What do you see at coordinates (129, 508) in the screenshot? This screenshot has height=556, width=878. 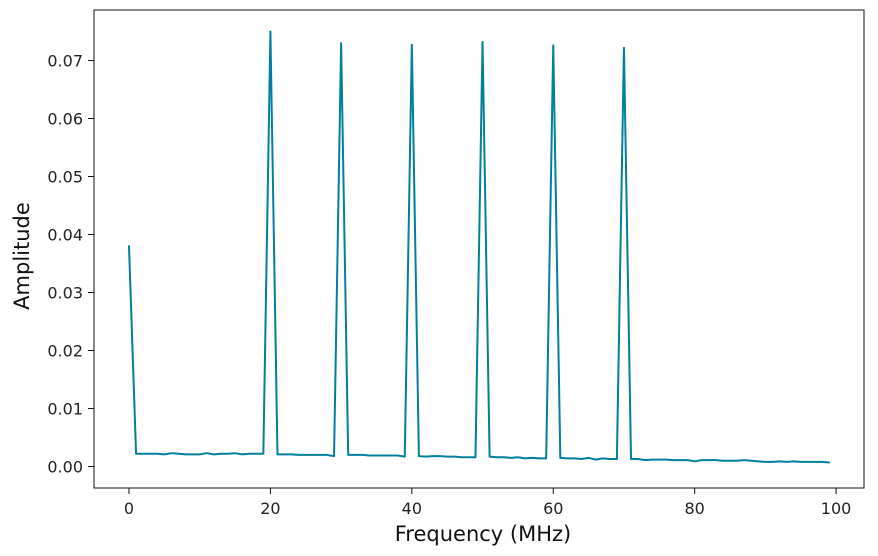 I see `x-tick-label: 0` at bounding box center [129, 508].